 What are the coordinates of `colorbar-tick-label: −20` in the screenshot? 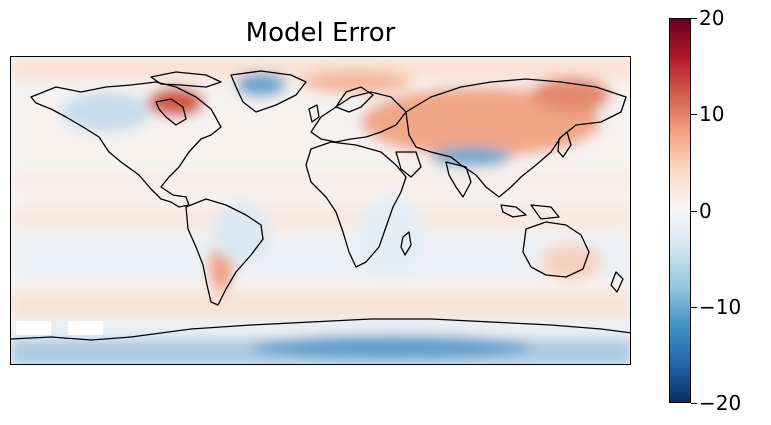 It's located at (720, 403).